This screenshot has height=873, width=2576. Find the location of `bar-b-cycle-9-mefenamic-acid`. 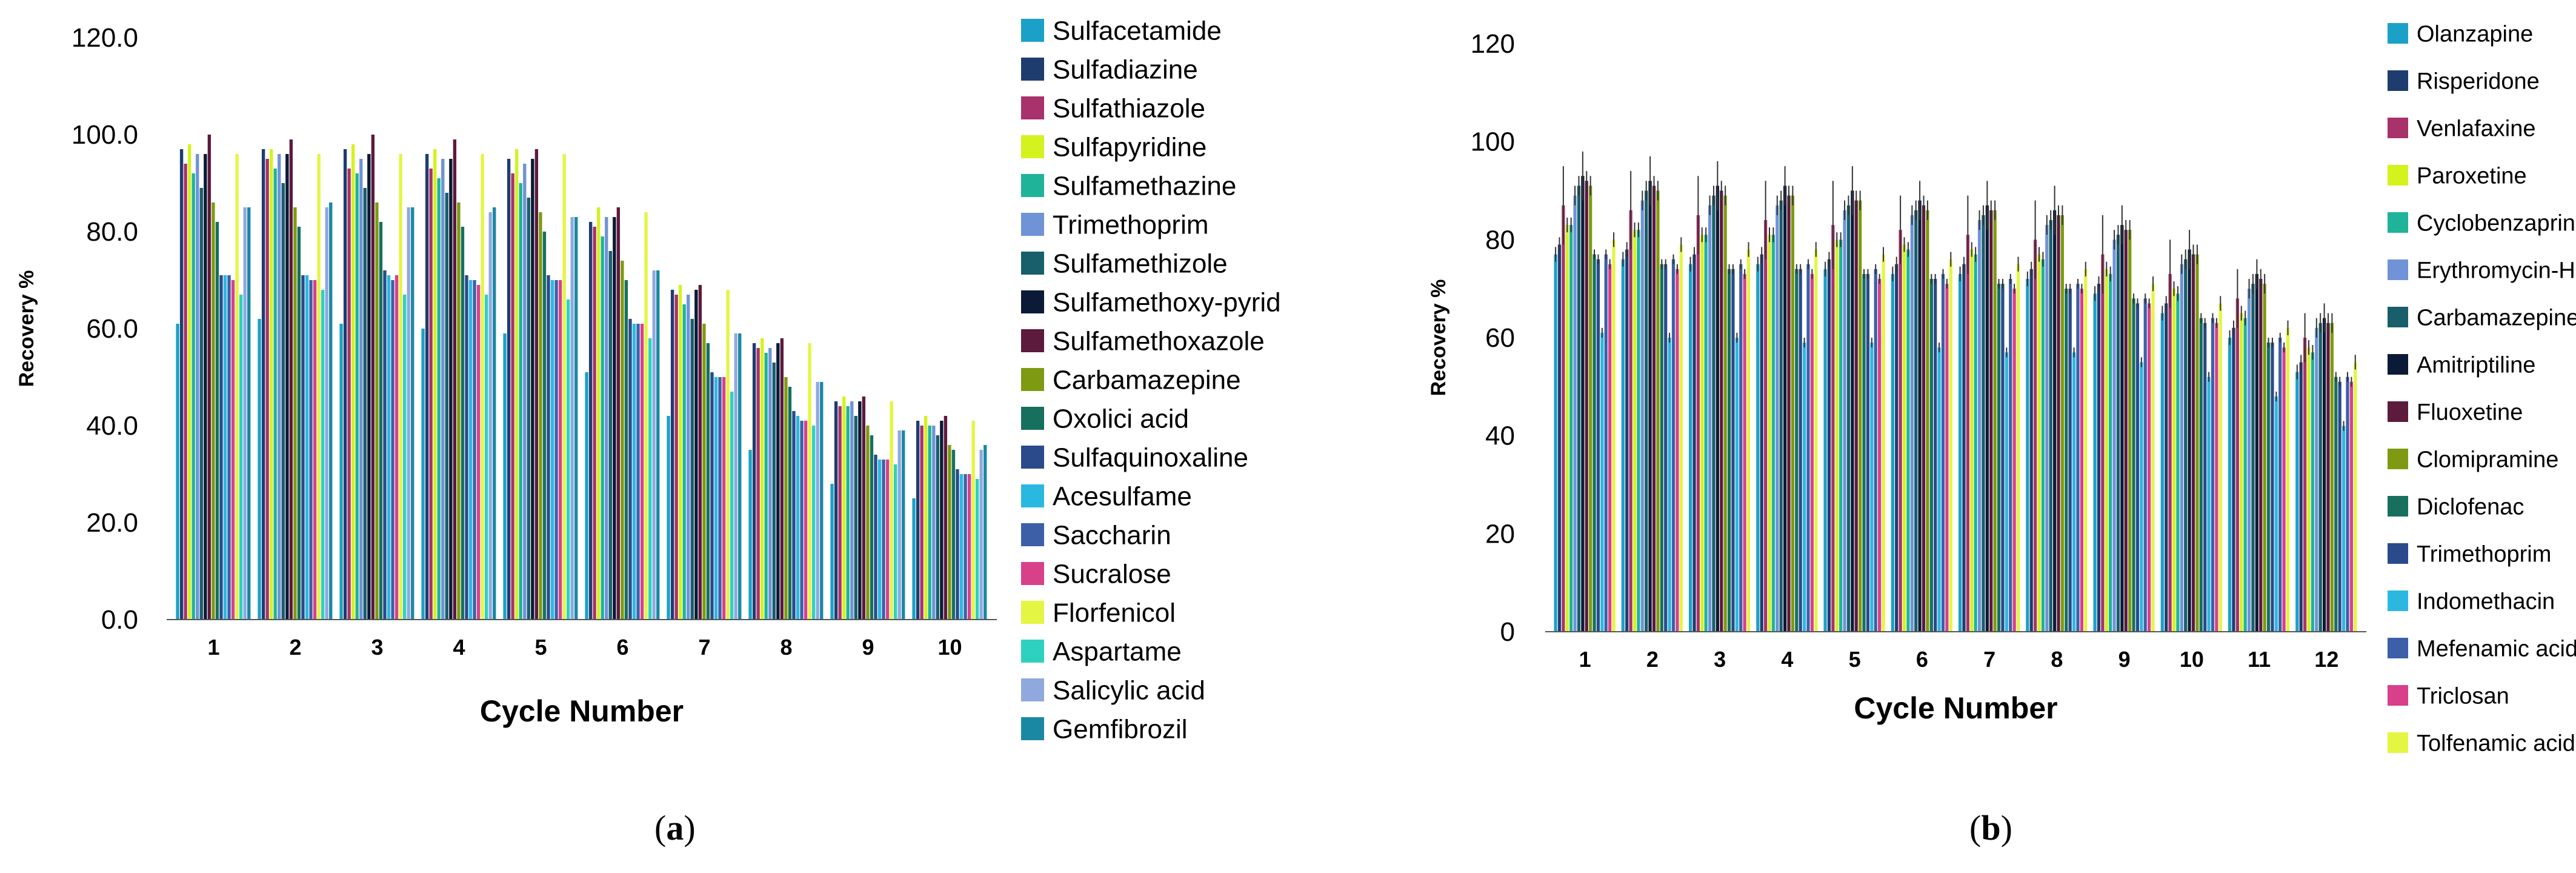

bar-b-cycle-9-mefenamic-acid is located at coordinates (2145, 465).